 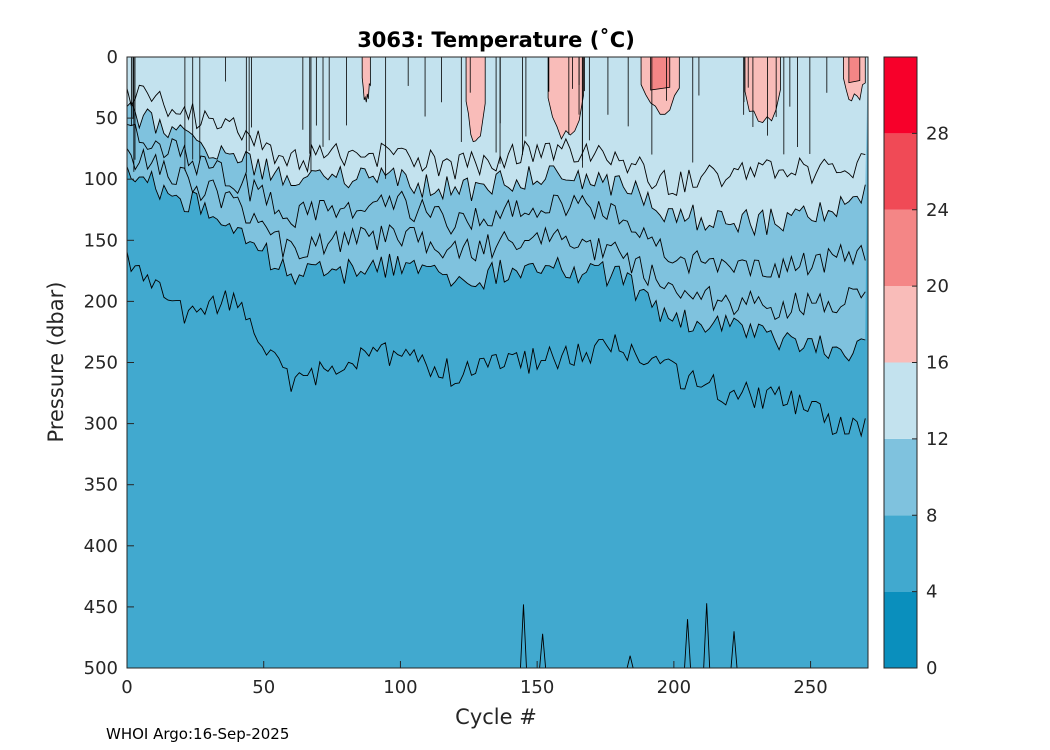 I want to click on y-tick-label: 500, so click(x=101, y=668).